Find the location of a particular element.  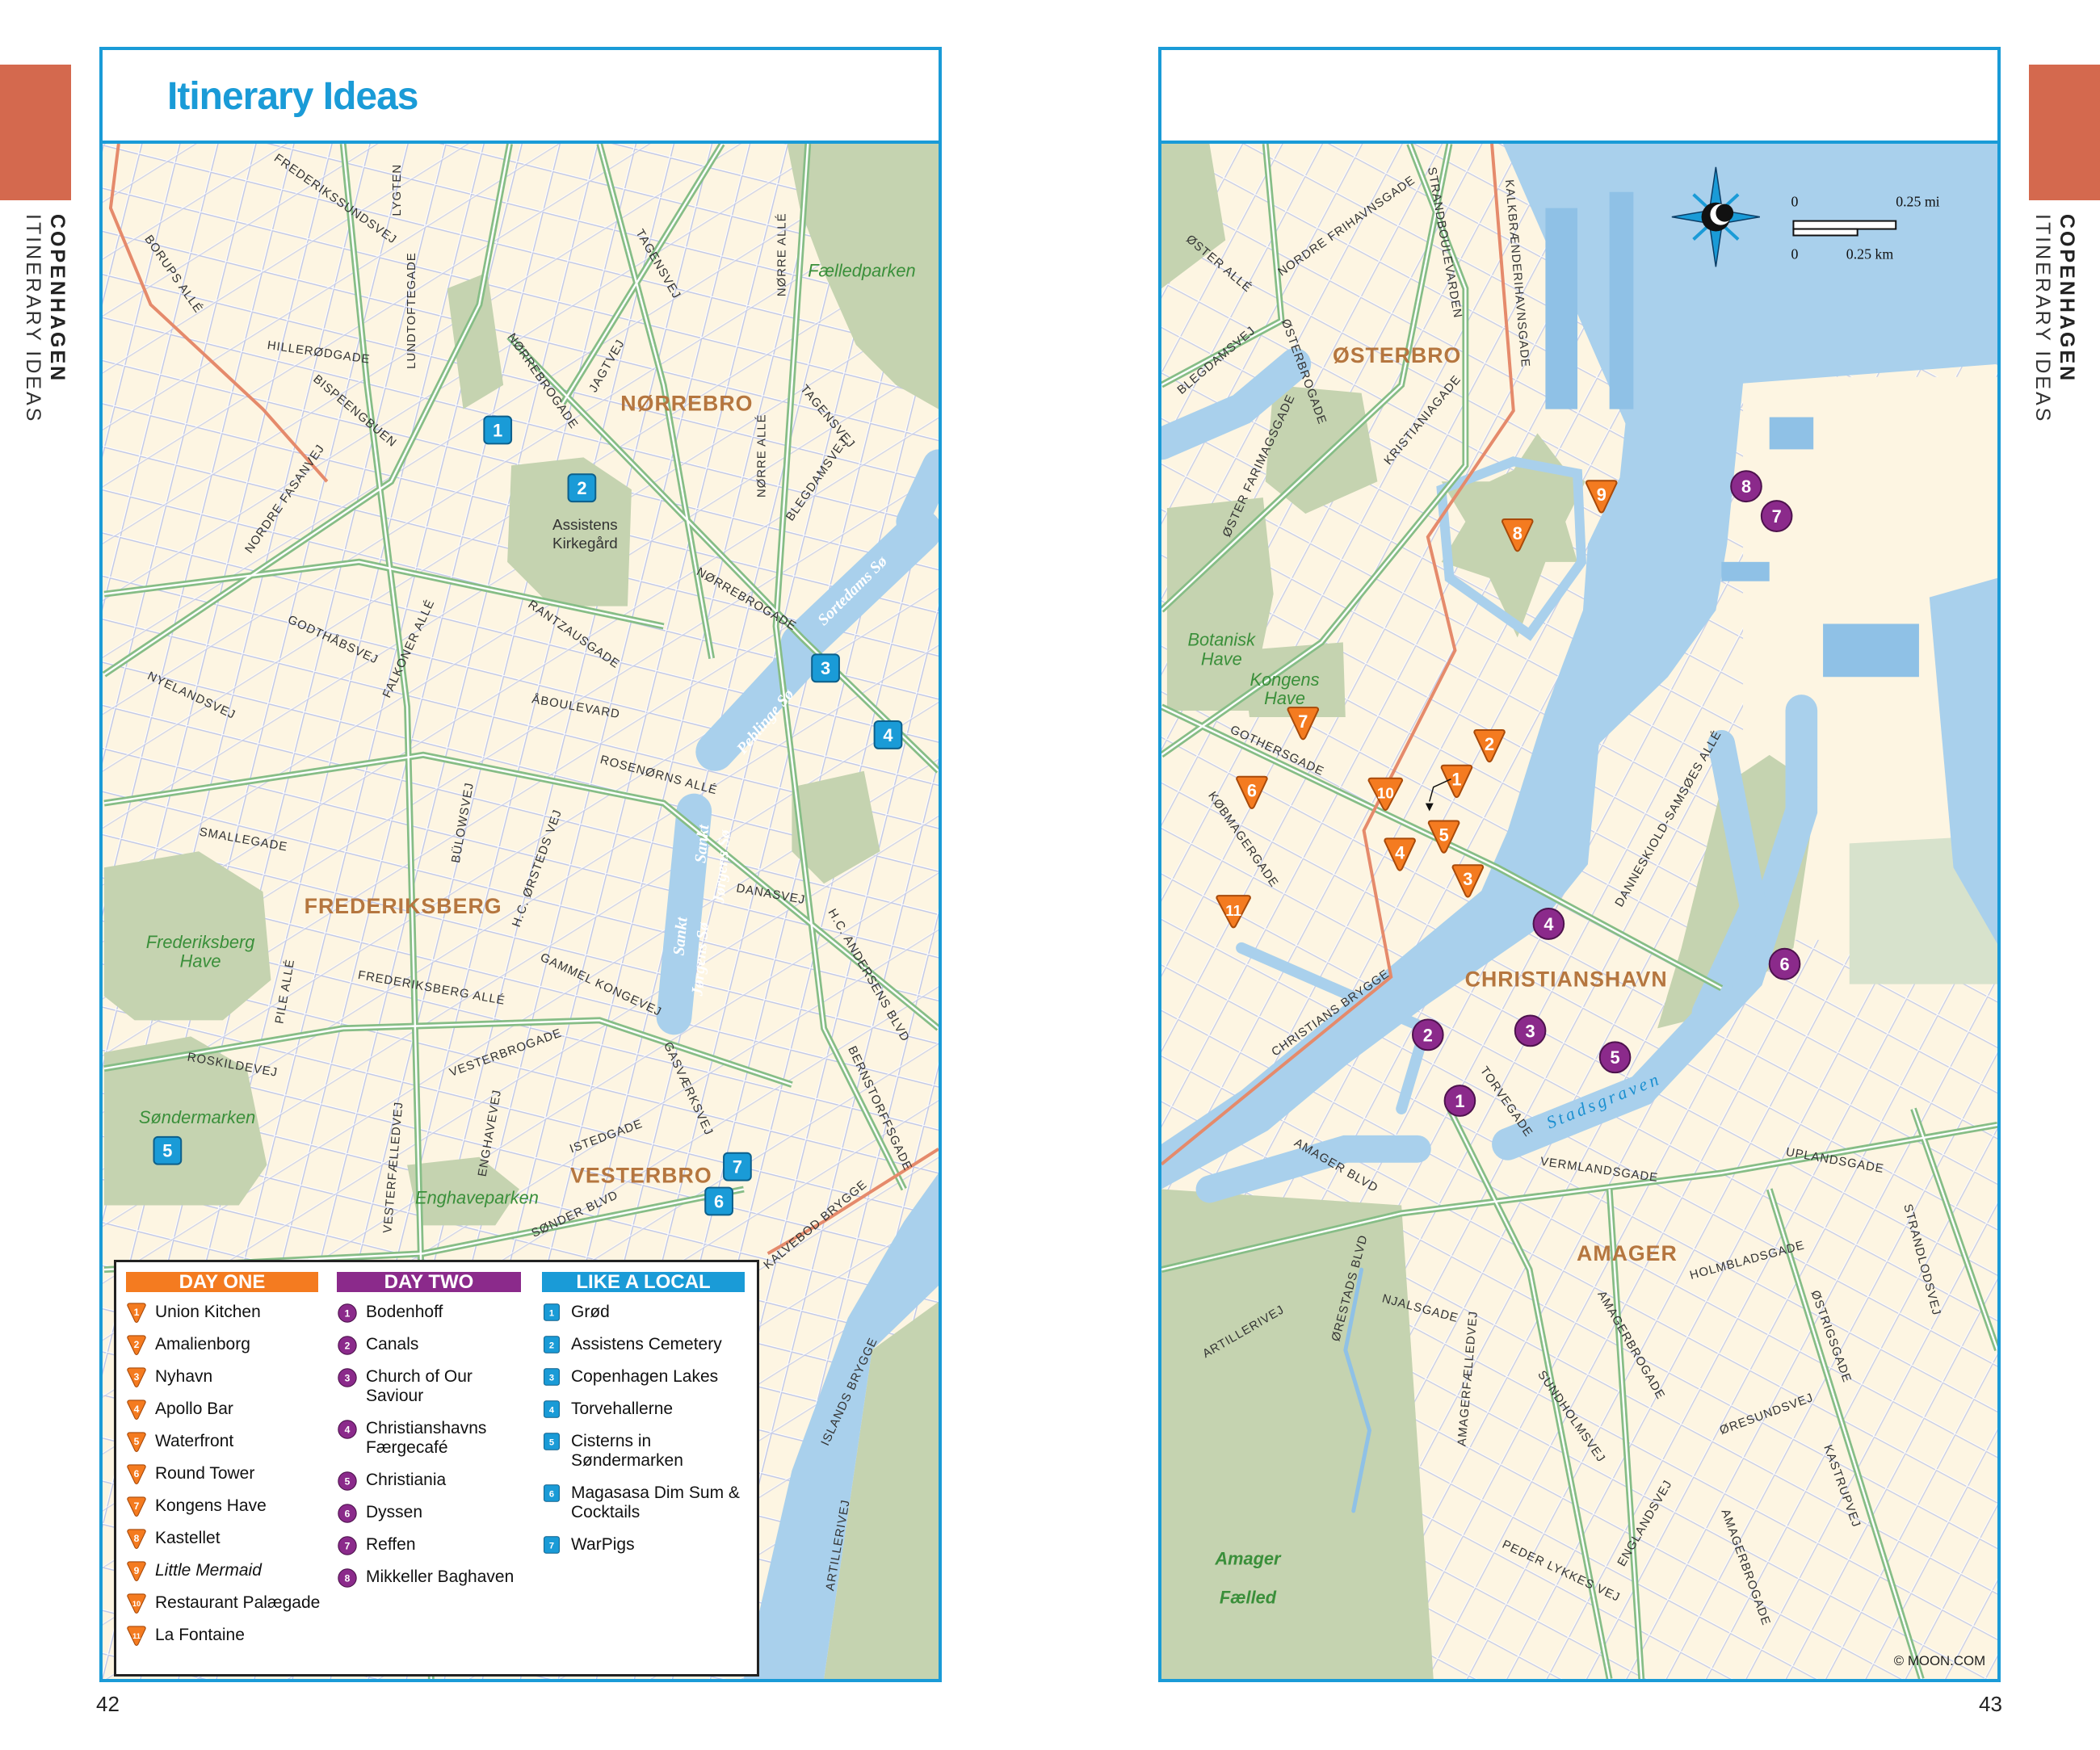

map-marker-day-two-1: 1 is located at coordinates (1459, 1101).